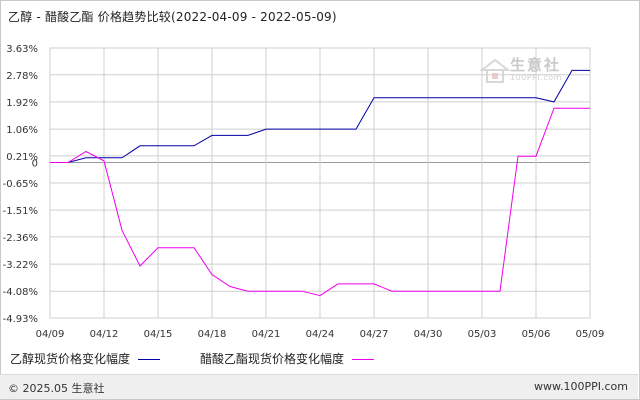 The image size is (640, 400). What do you see at coordinates (320, 334) in the screenshot?
I see `x-tick-label: 04/24` at bounding box center [320, 334].